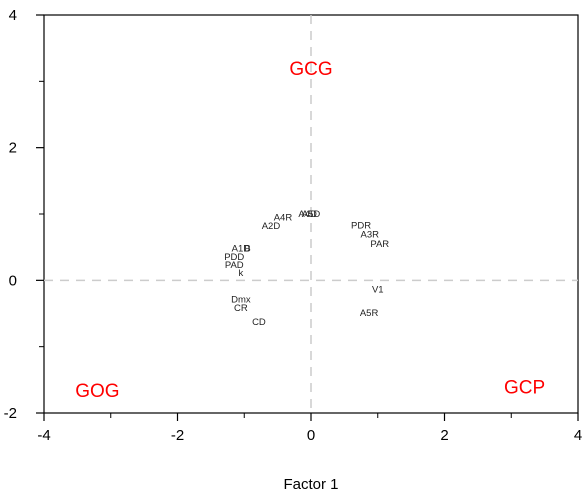 This screenshot has height=499, width=587. What do you see at coordinates (97, 391) in the screenshot?
I see `region-label: GOG` at bounding box center [97, 391].